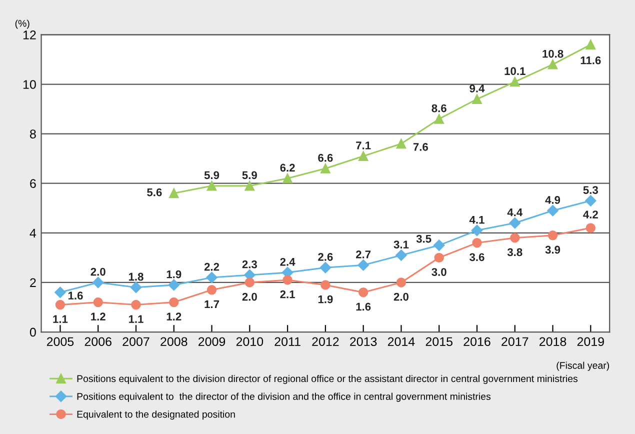 The width and height of the screenshot is (635, 434). I want to click on x-tick-label: 2013, so click(363, 341).